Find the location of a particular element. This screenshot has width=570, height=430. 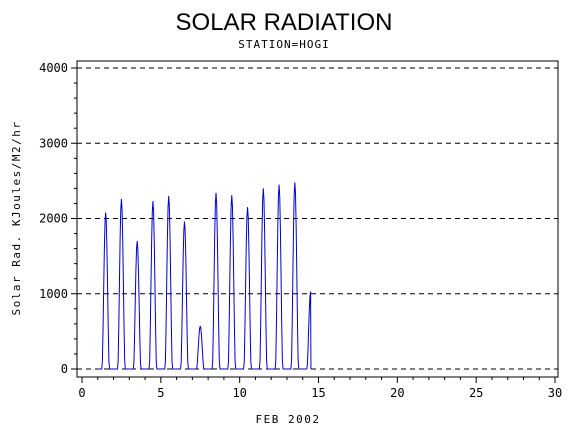

chart-subtitle: STATION=HOGI is located at coordinates (283, 44).